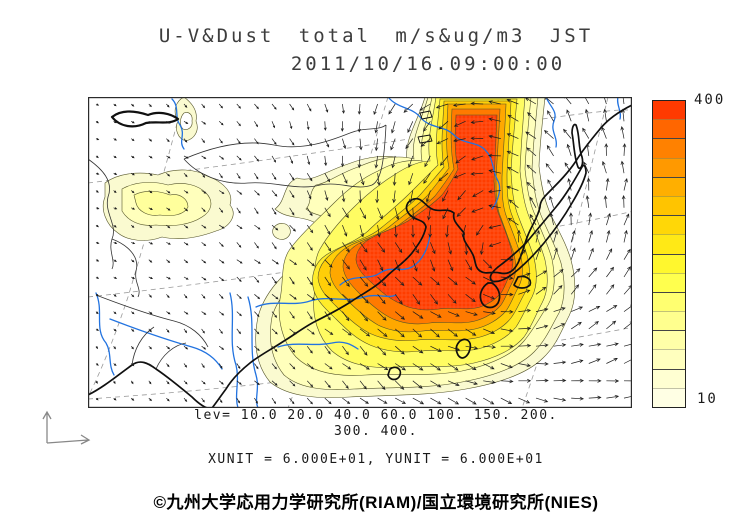 This screenshot has width=752, height=532. I want to click on axis-indicator, so click(66, 427).